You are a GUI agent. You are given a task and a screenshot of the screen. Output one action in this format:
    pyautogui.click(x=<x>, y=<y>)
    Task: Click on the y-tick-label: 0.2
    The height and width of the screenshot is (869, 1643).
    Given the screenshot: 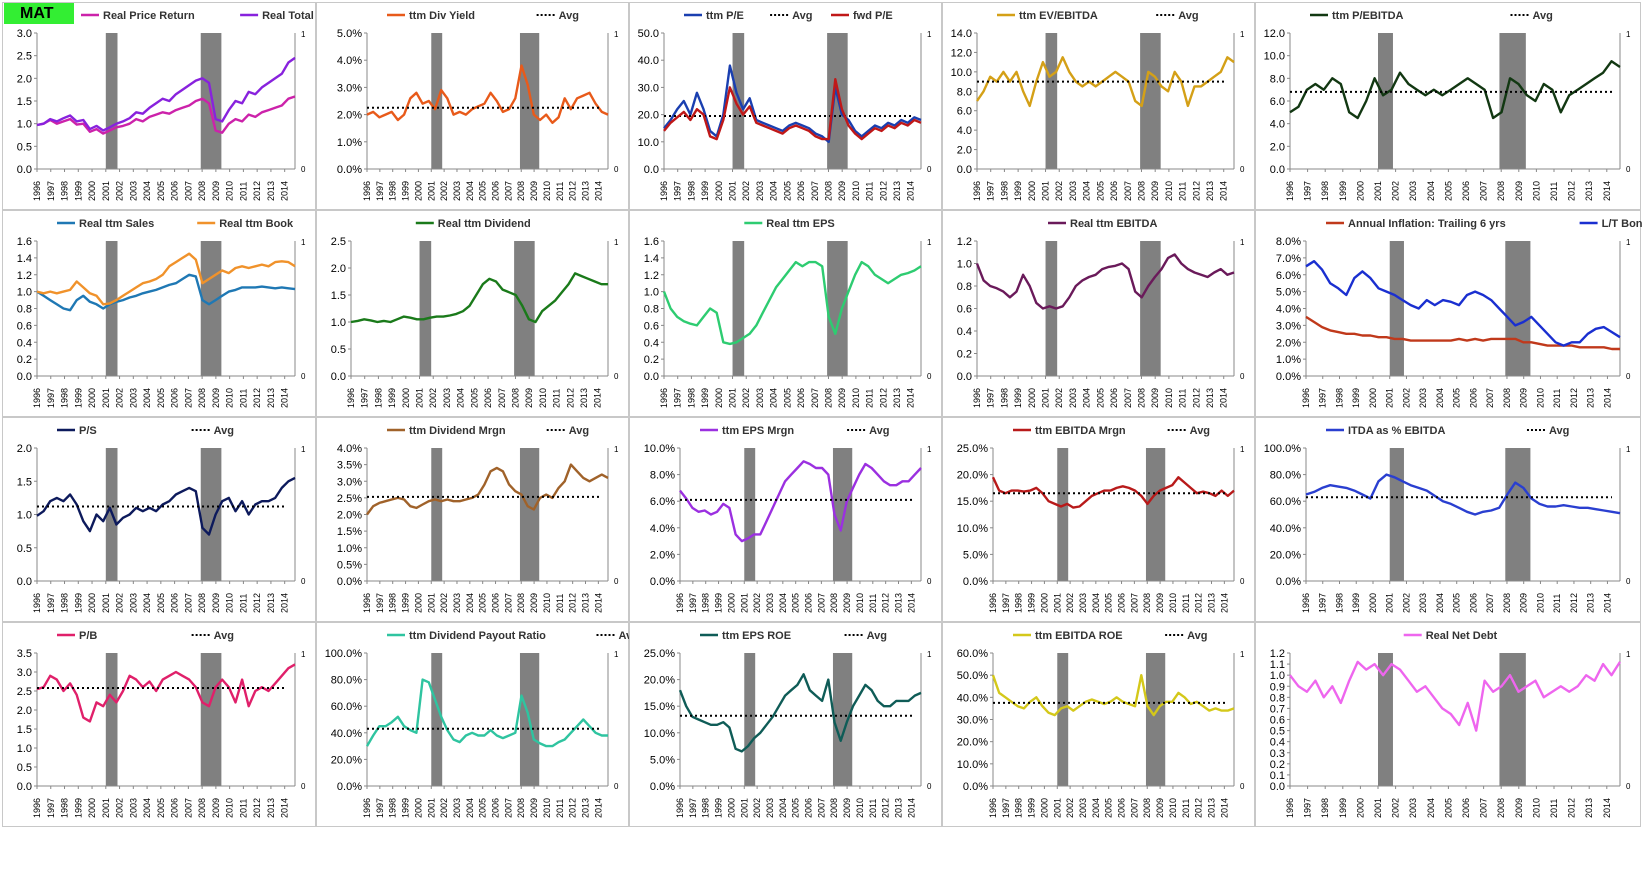 What is the action you would take?
    pyautogui.click(x=964, y=355)
    